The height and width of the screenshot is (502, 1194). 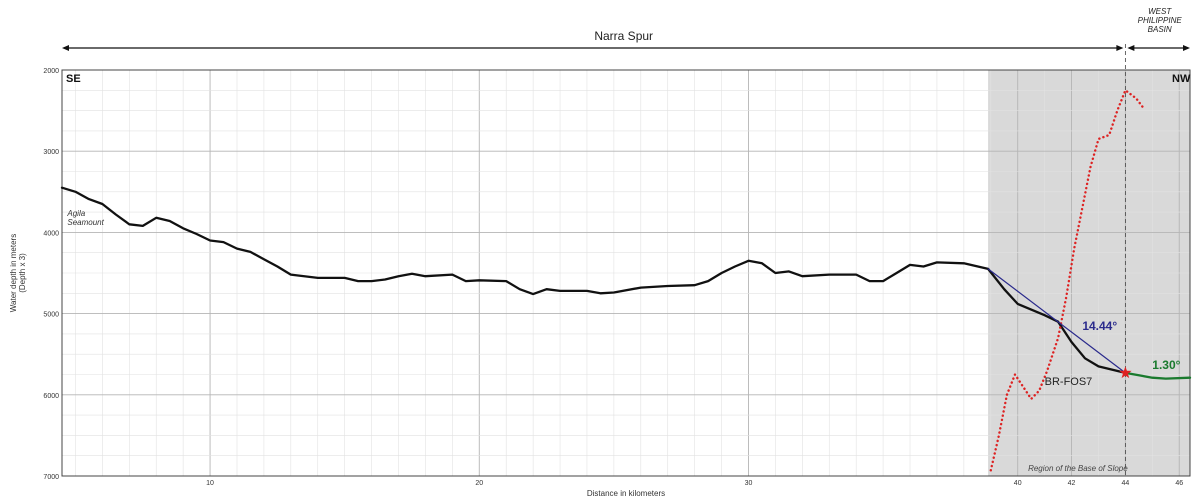 What do you see at coordinates (1160, 29) in the screenshot?
I see `region-label-line: BASIN` at bounding box center [1160, 29].